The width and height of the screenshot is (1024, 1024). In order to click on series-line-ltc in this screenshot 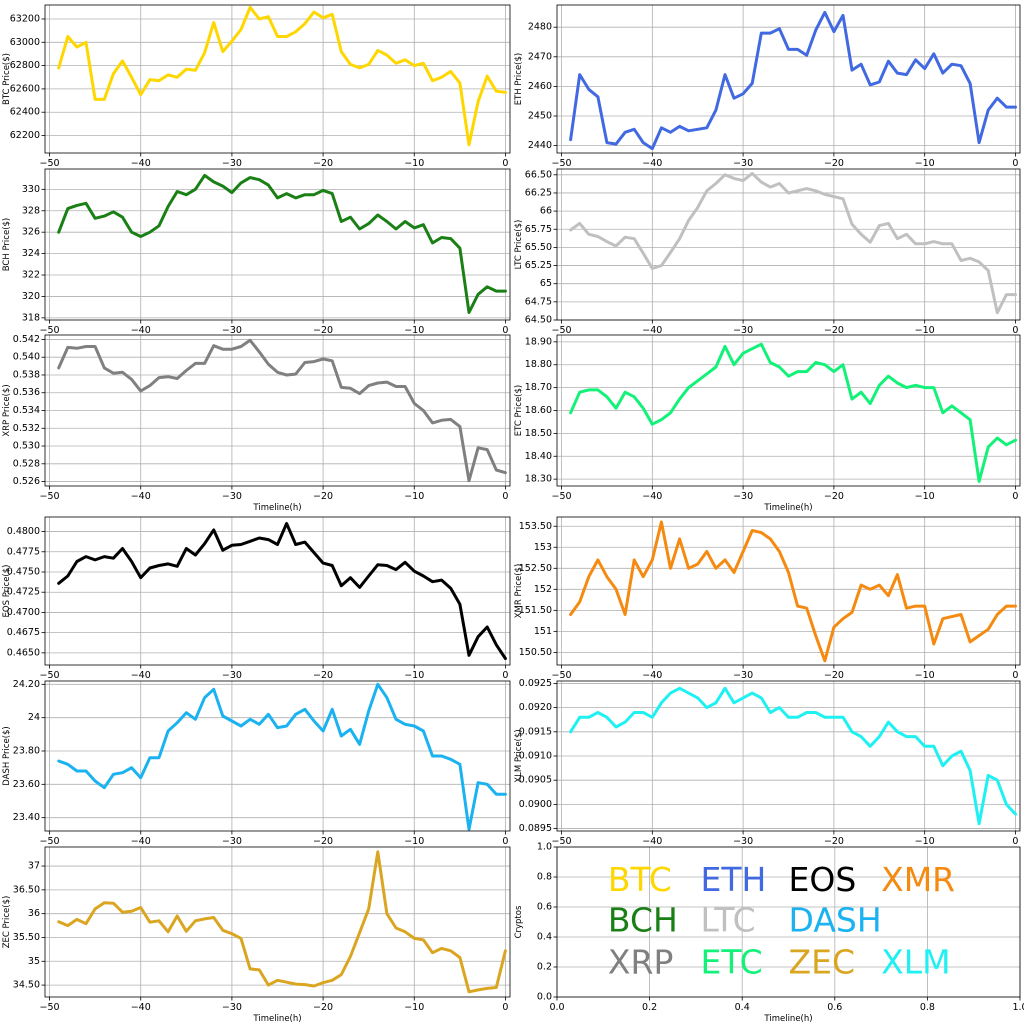, I will do `click(793, 243)`.